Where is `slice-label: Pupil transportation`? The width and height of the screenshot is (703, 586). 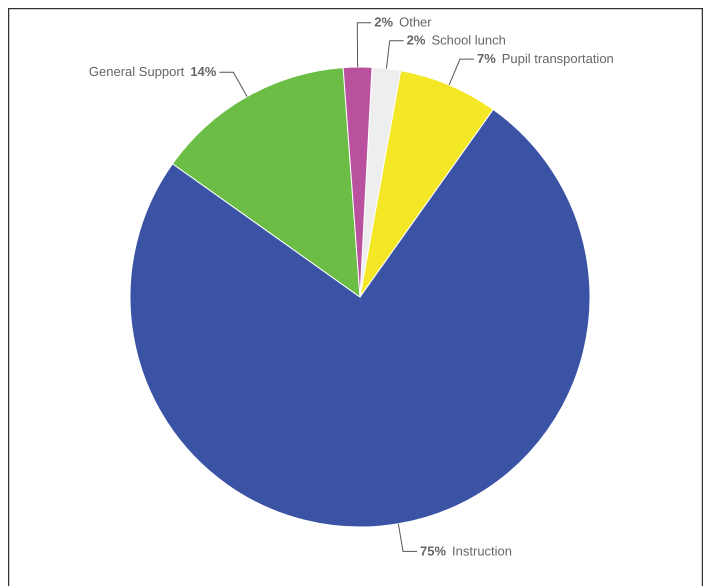
slice-label: Pupil transportation is located at coordinates (558, 58).